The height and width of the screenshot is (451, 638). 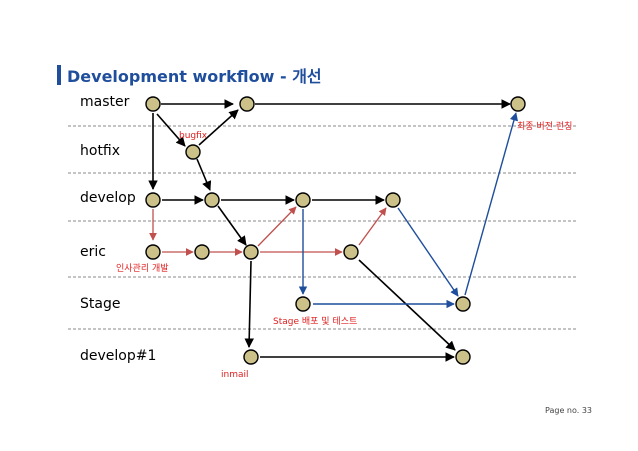 What do you see at coordinates (100, 304) in the screenshot?
I see `lane-label-stage: Stage` at bounding box center [100, 304].